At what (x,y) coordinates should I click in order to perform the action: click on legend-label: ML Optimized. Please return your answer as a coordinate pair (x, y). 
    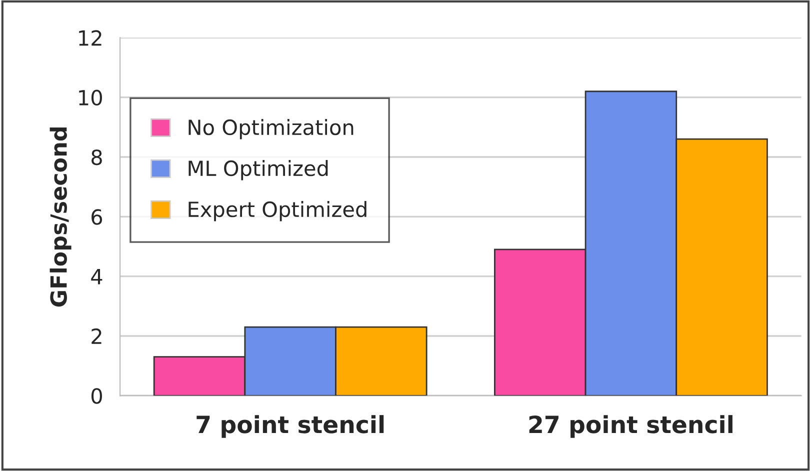
    Looking at the image, I should click on (258, 170).